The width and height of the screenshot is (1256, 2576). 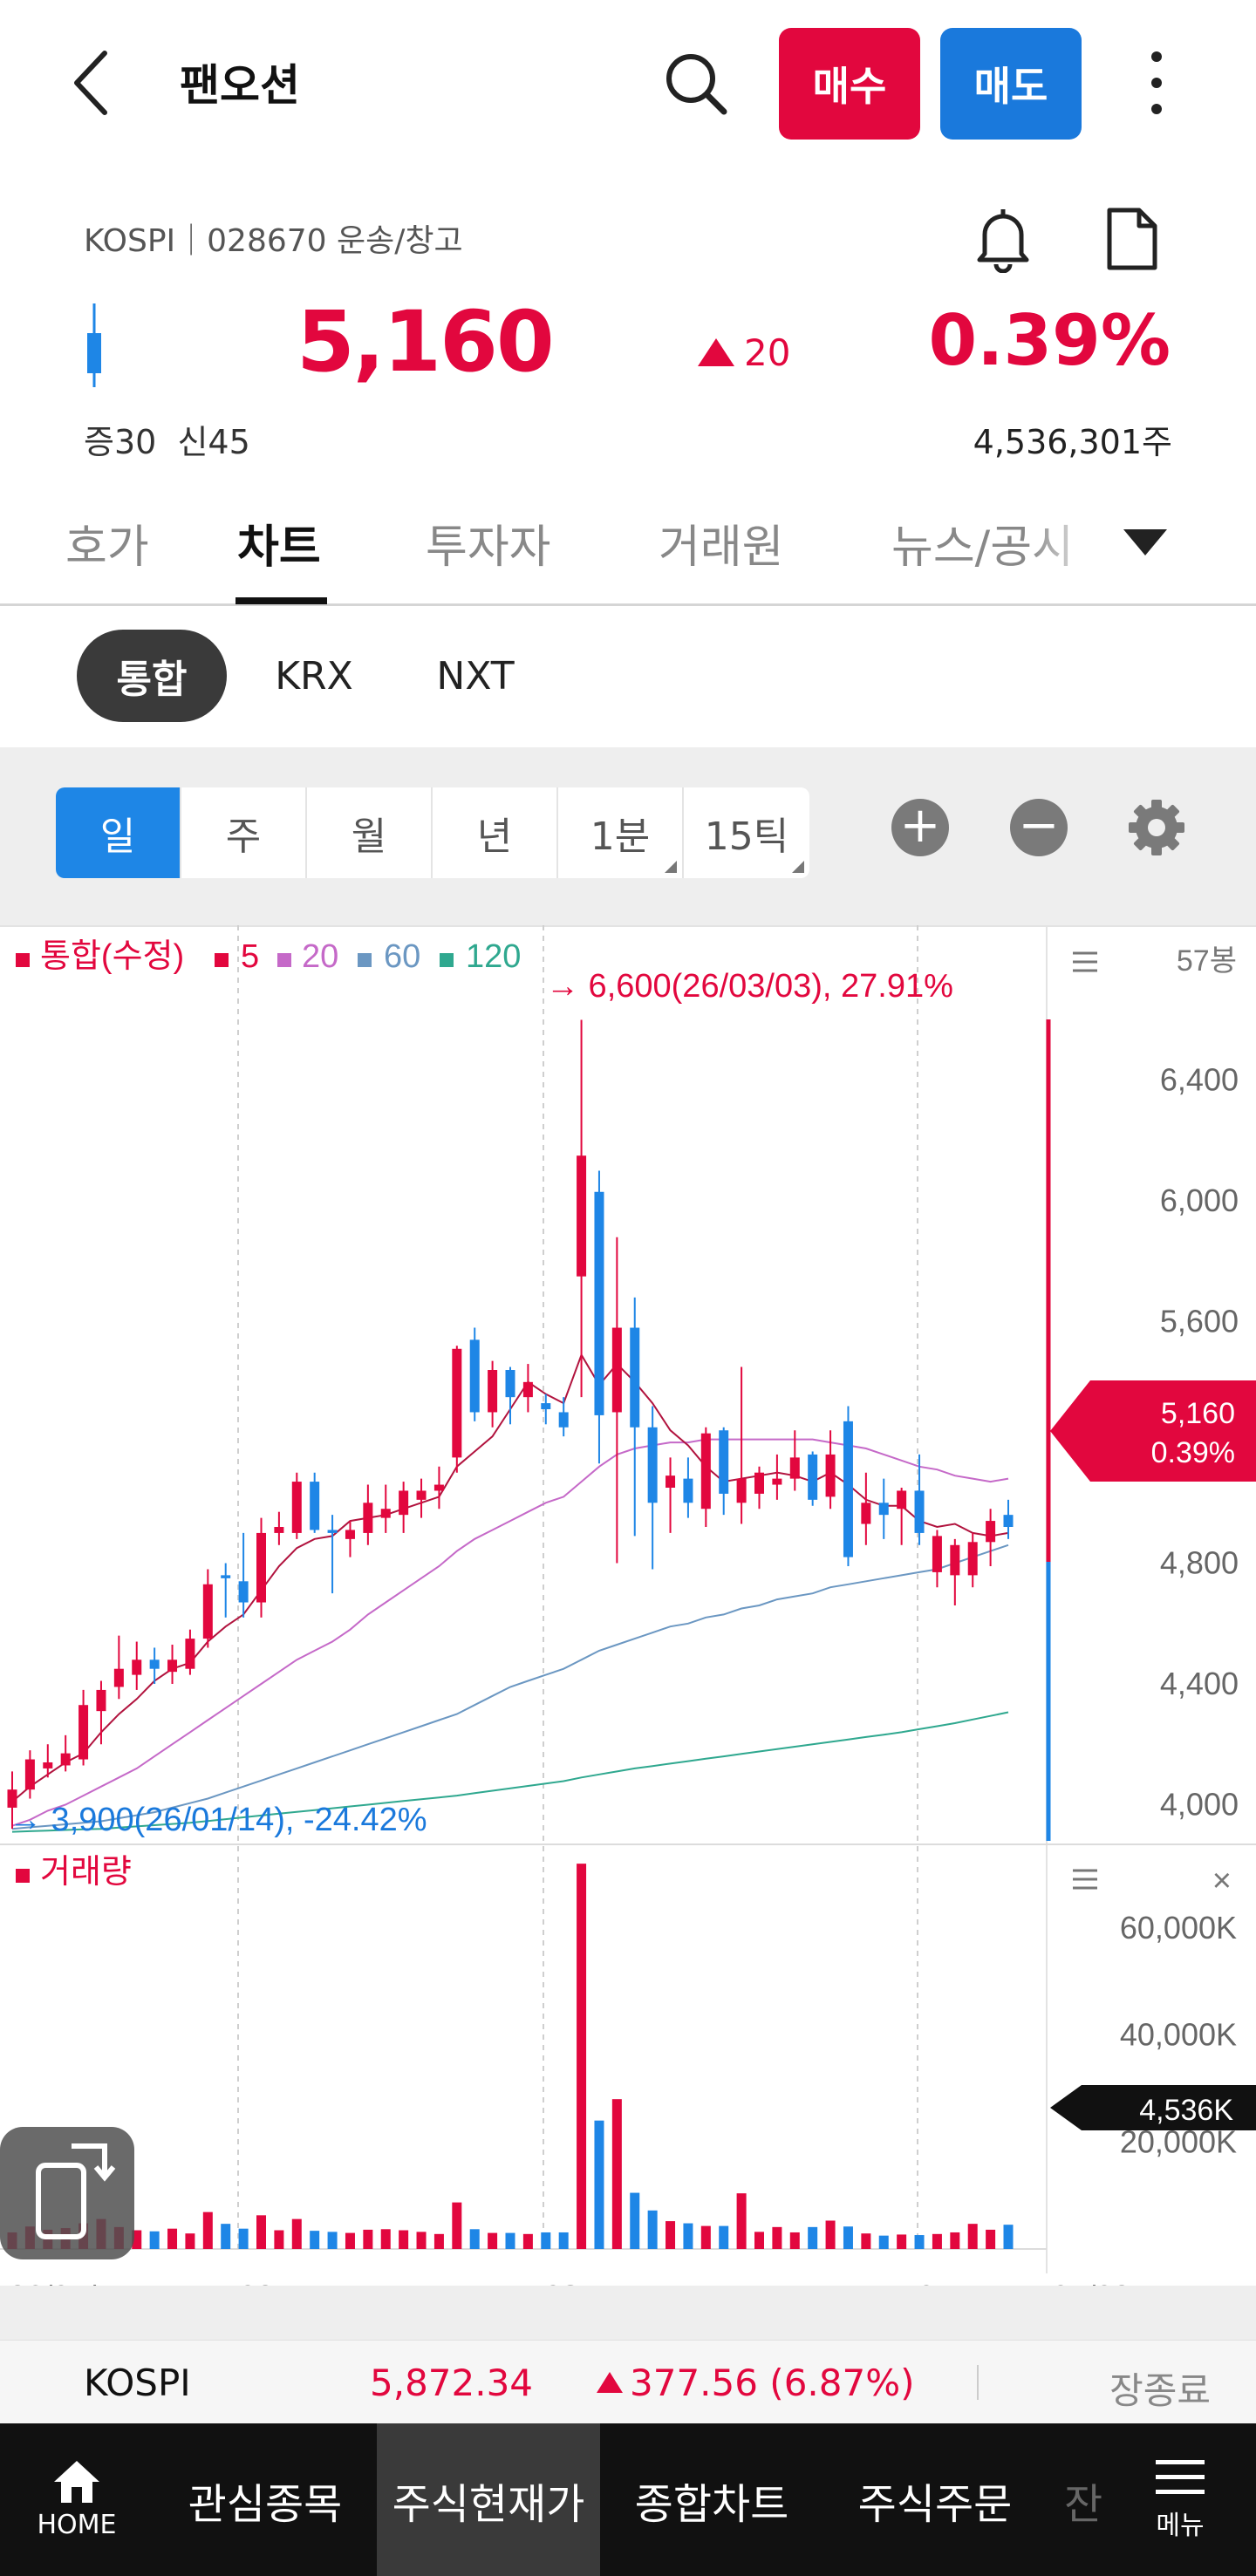 What do you see at coordinates (1072, 442) in the screenshot?
I see `total-volume: 4,536,301주` at bounding box center [1072, 442].